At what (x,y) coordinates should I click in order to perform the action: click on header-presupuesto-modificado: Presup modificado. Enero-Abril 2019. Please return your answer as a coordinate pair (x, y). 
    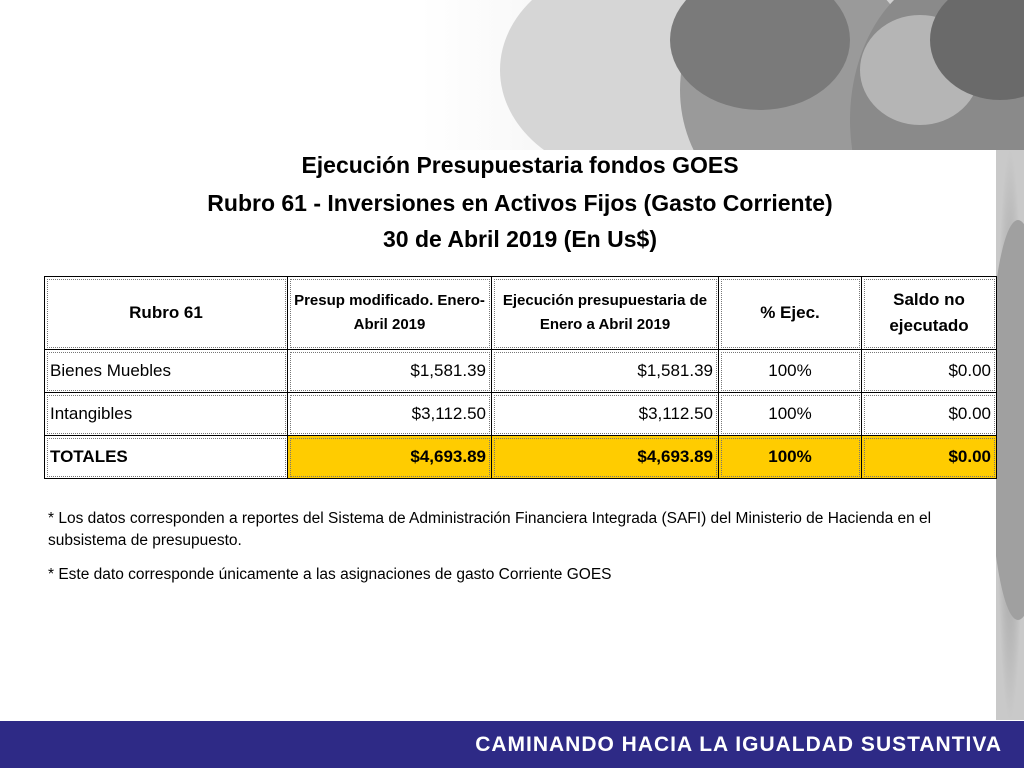
    Looking at the image, I should click on (389, 313).